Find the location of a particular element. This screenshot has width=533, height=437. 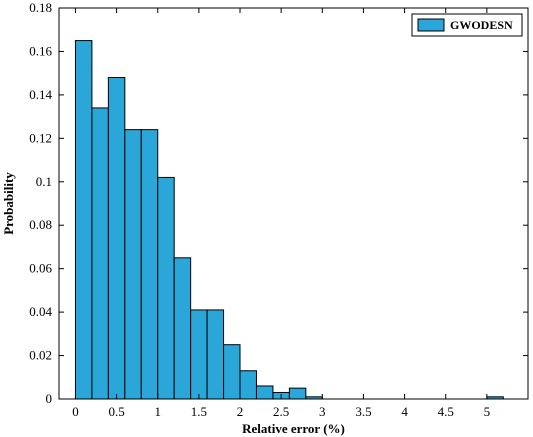

y-tick-label: 0.06 is located at coordinates (40, 268).